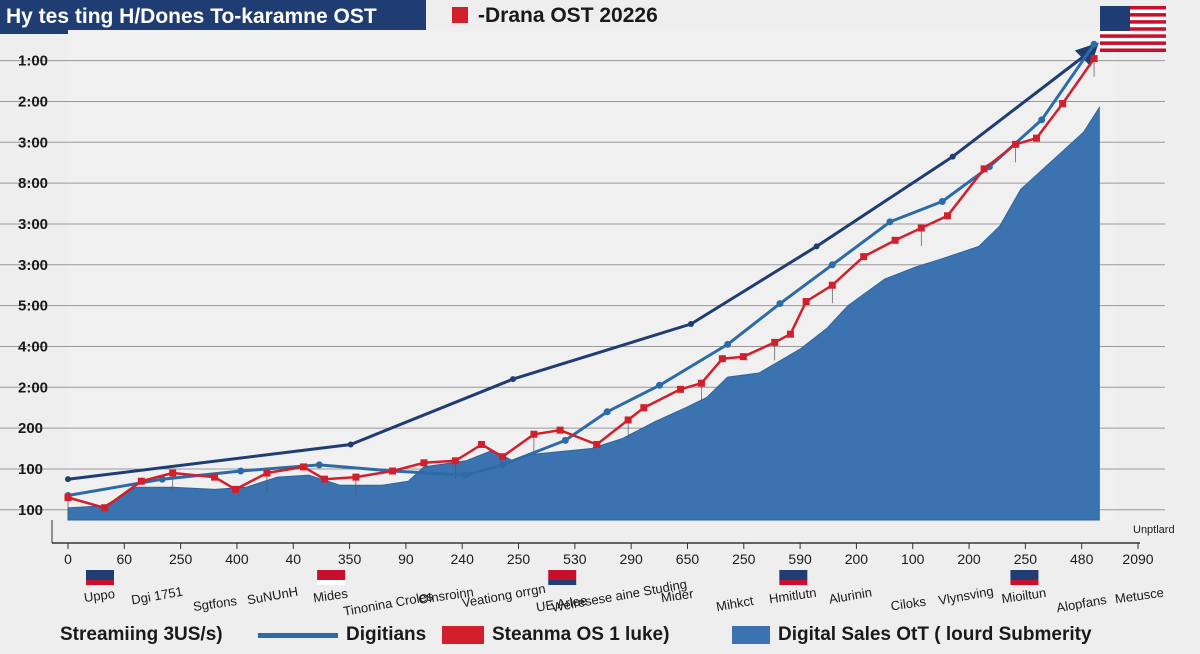 This screenshot has height=654, width=1200. I want to click on x-category-label: Dgi 1751, so click(157, 596).